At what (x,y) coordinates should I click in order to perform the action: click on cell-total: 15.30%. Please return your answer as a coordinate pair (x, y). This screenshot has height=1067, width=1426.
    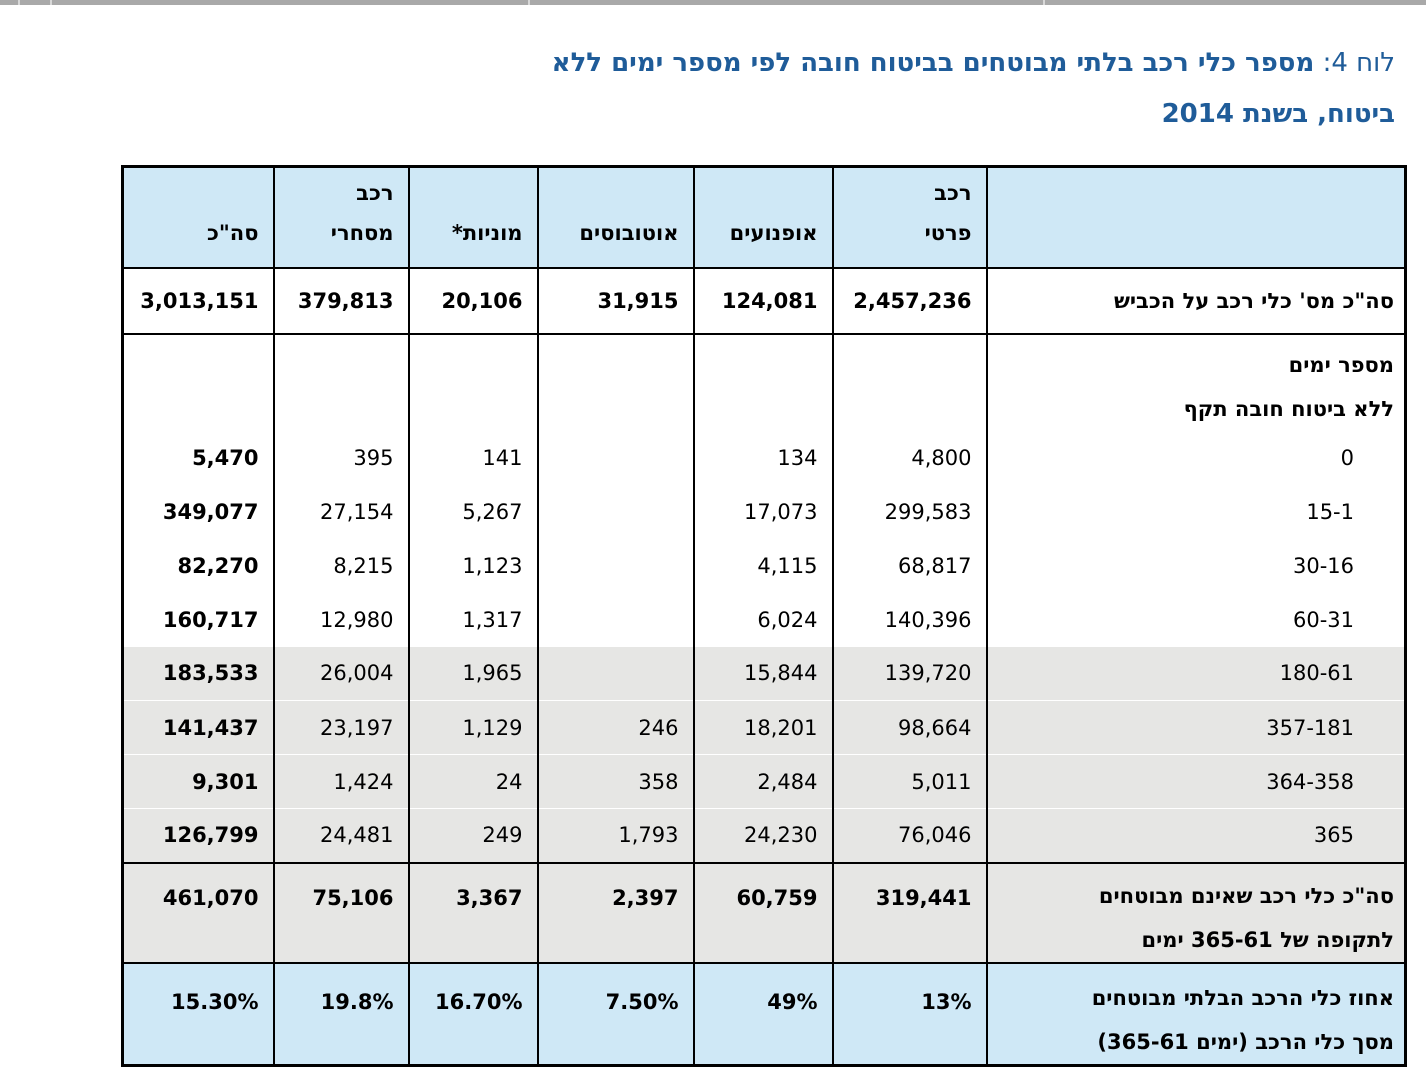
    Looking at the image, I should click on (198, 1013).